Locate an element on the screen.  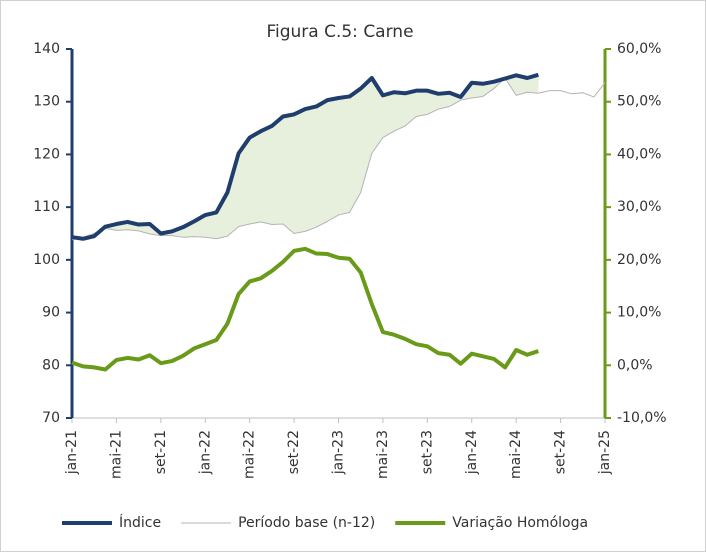
y-tick-label: 110 is located at coordinates (46, 207).